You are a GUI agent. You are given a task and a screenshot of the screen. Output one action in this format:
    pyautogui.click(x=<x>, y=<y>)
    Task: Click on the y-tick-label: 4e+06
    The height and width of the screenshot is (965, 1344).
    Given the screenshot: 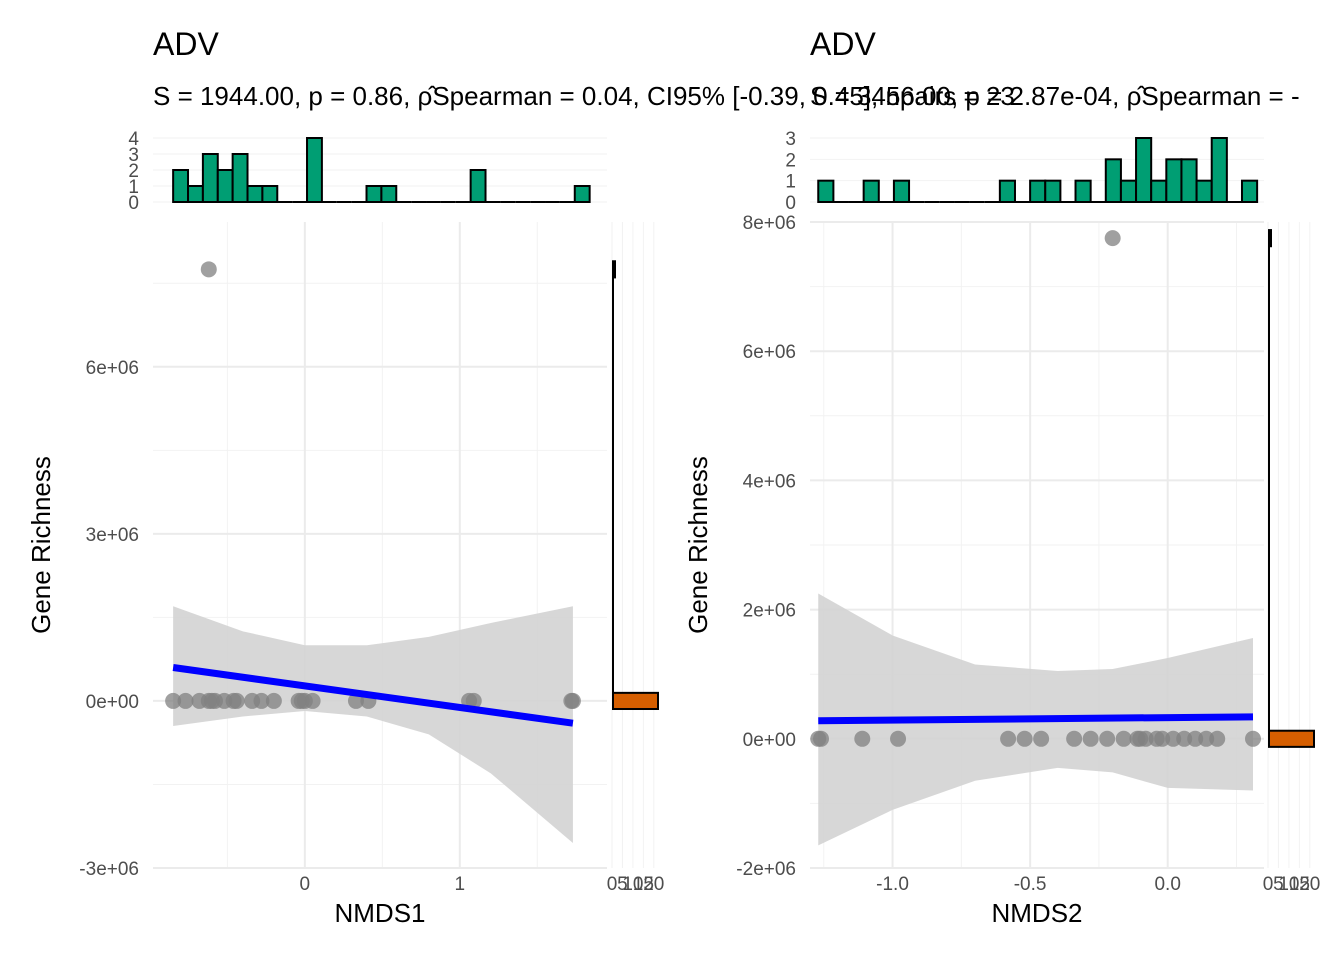 What is the action you would take?
    pyautogui.click(x=769, y=481)
    